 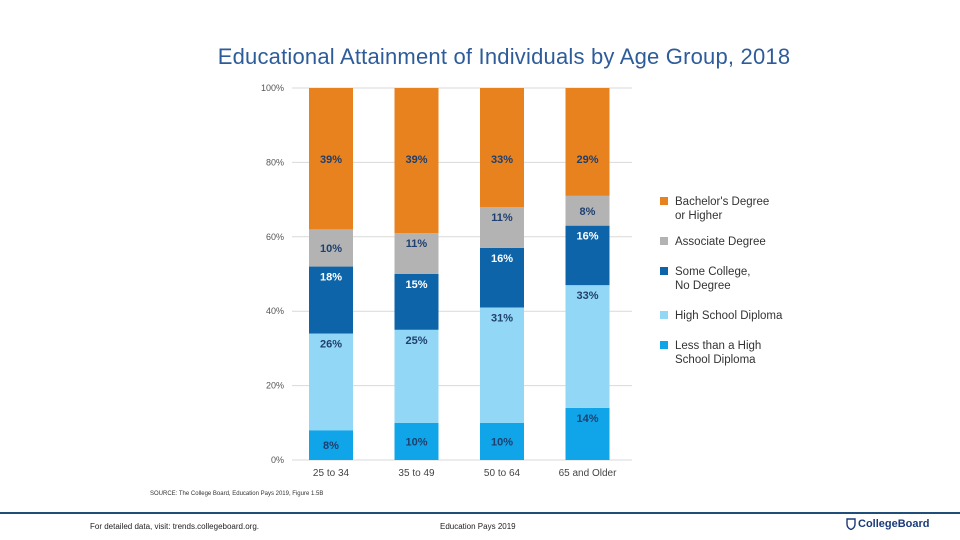 I want to click on footer-report-title: Education Pays 2019, so click(x=478, y=526).